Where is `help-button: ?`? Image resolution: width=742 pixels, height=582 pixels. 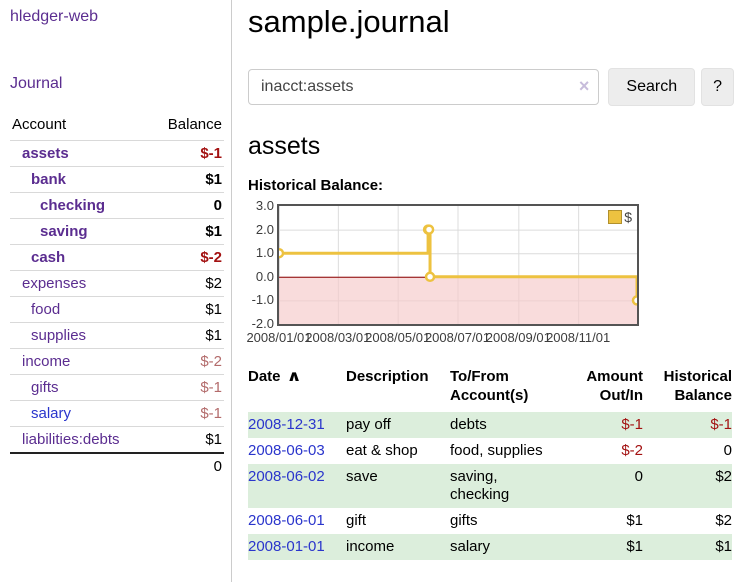
help-button: ? is located at coordinates (717, 87).